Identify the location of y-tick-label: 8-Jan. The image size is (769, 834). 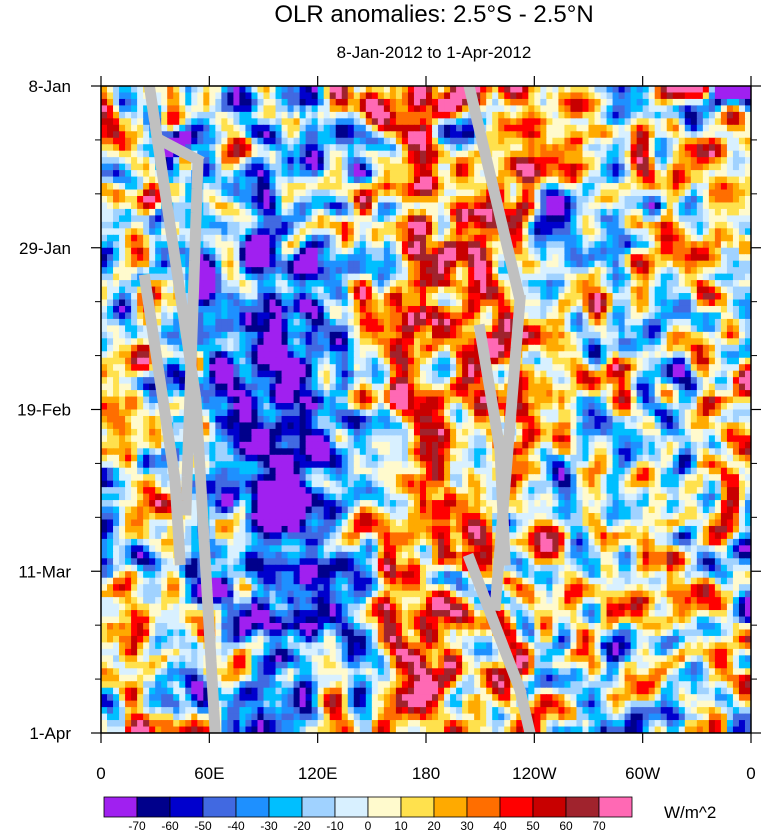
(49, 86).